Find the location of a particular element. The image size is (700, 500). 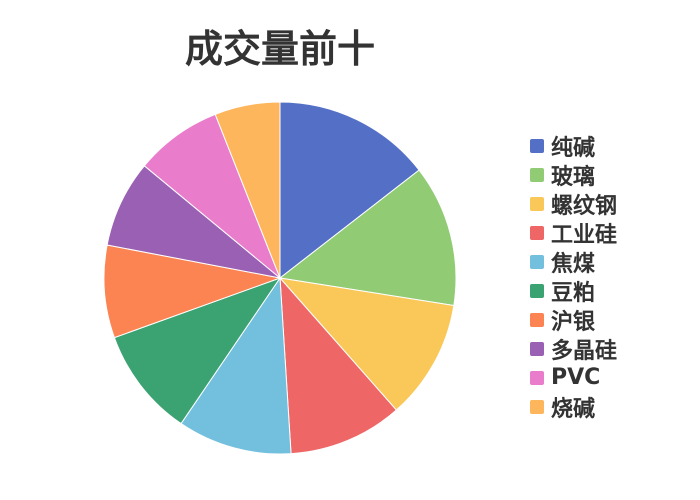

legend-label: 焦煤 is located at coordinates (573, 264).